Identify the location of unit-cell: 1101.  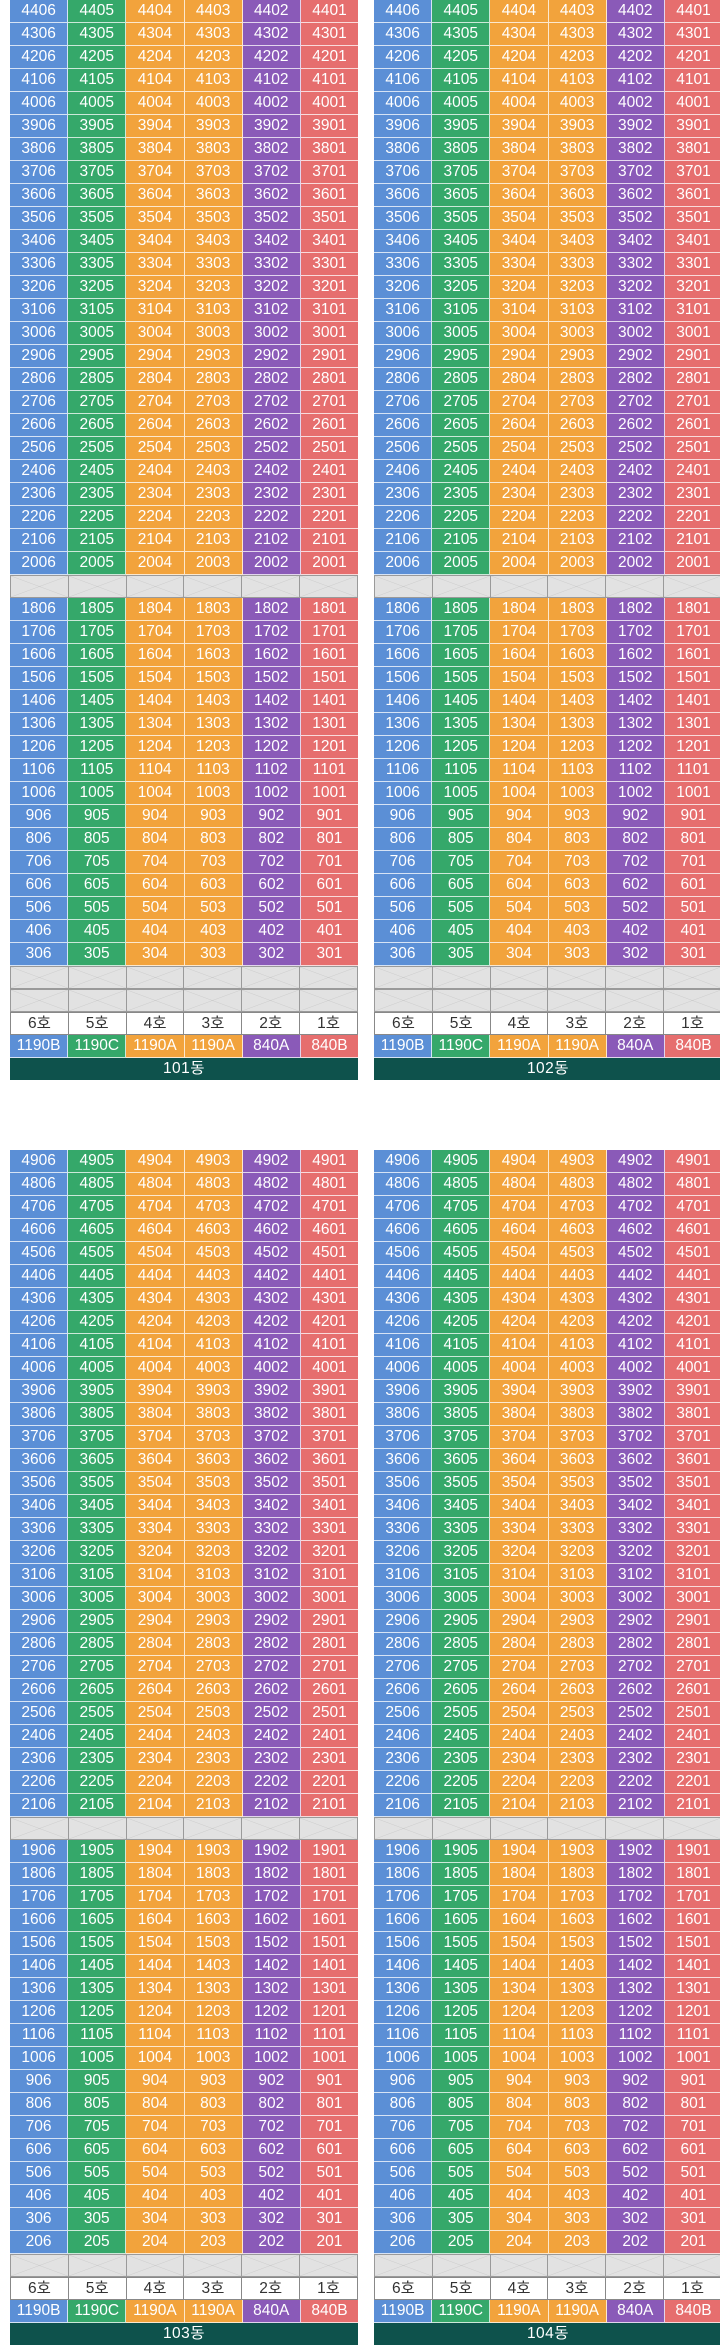
(692, 770).